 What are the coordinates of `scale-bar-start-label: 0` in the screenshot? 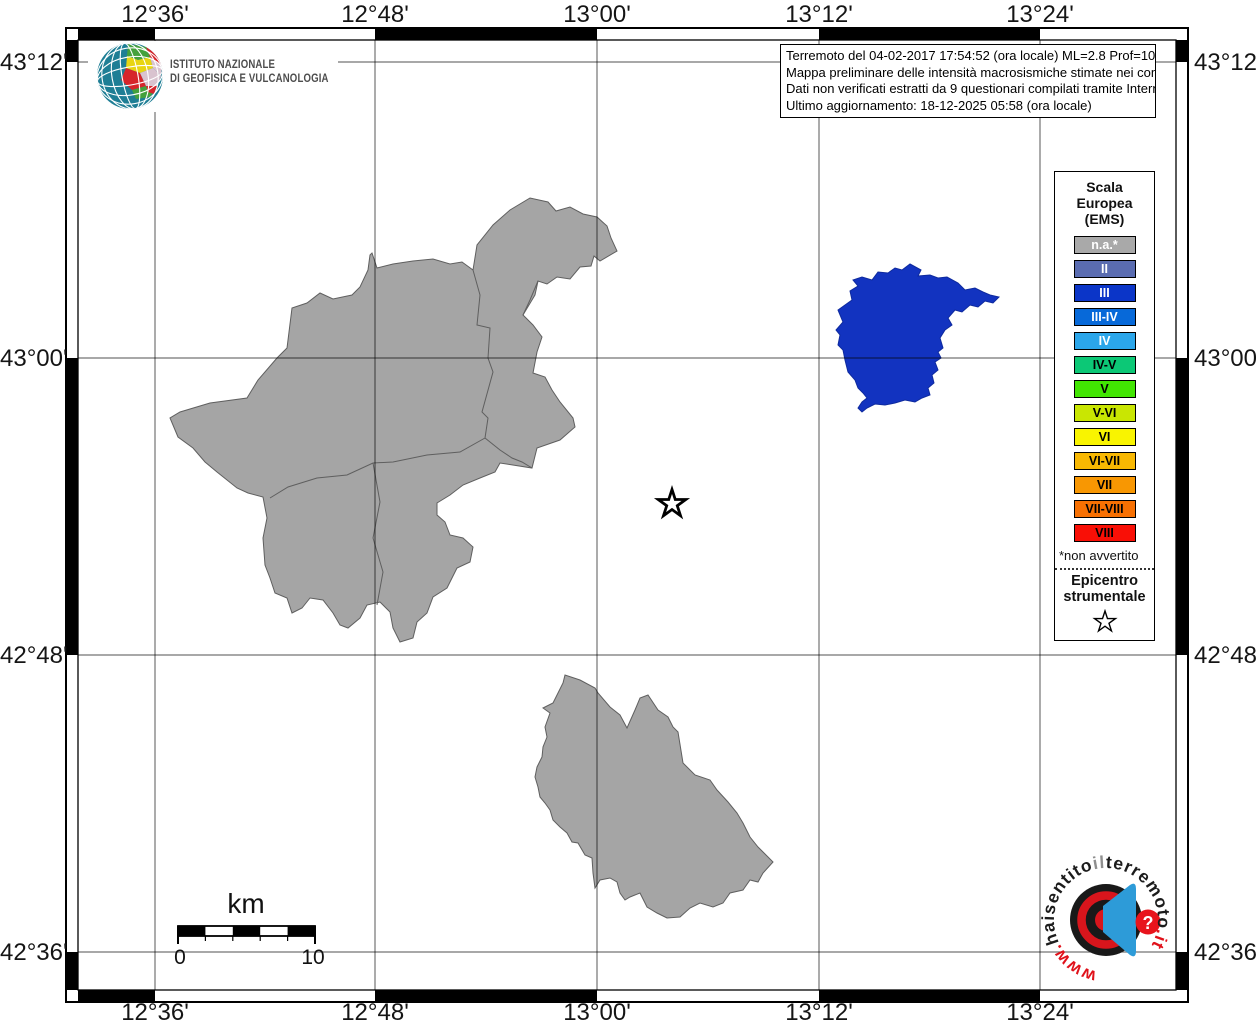 It's located at (180, 957).